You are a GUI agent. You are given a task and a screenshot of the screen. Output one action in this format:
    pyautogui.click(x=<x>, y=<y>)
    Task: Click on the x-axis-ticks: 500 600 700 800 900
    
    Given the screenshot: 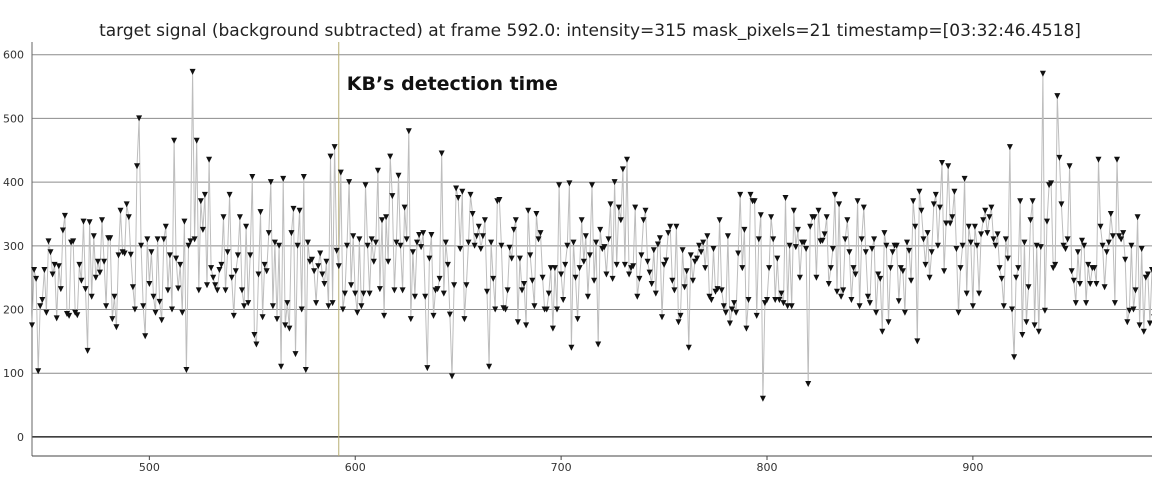 What is the action you would take?
    pyautogui.click(x=561, y=465)
    